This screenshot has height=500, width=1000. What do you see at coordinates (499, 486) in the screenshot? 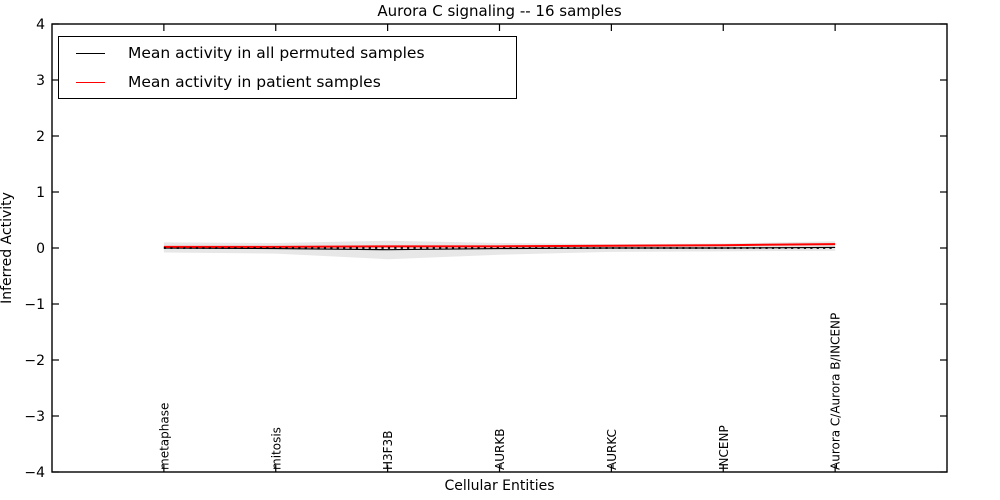
I see `x-axis-label: Cellular Entities` at bounding box center [499, 486].